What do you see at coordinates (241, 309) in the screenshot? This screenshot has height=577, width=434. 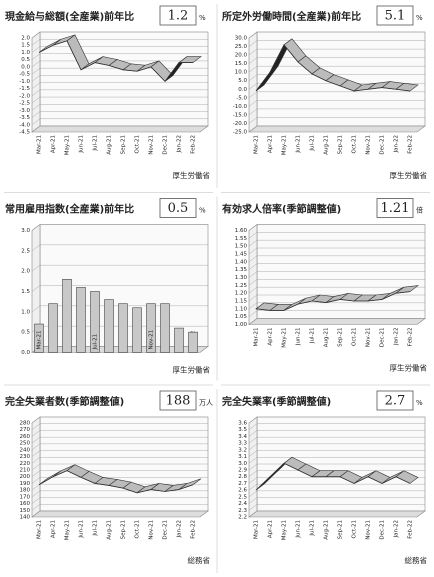 I see `y-tick-label: 1.10` at bounding box center [241, 309].